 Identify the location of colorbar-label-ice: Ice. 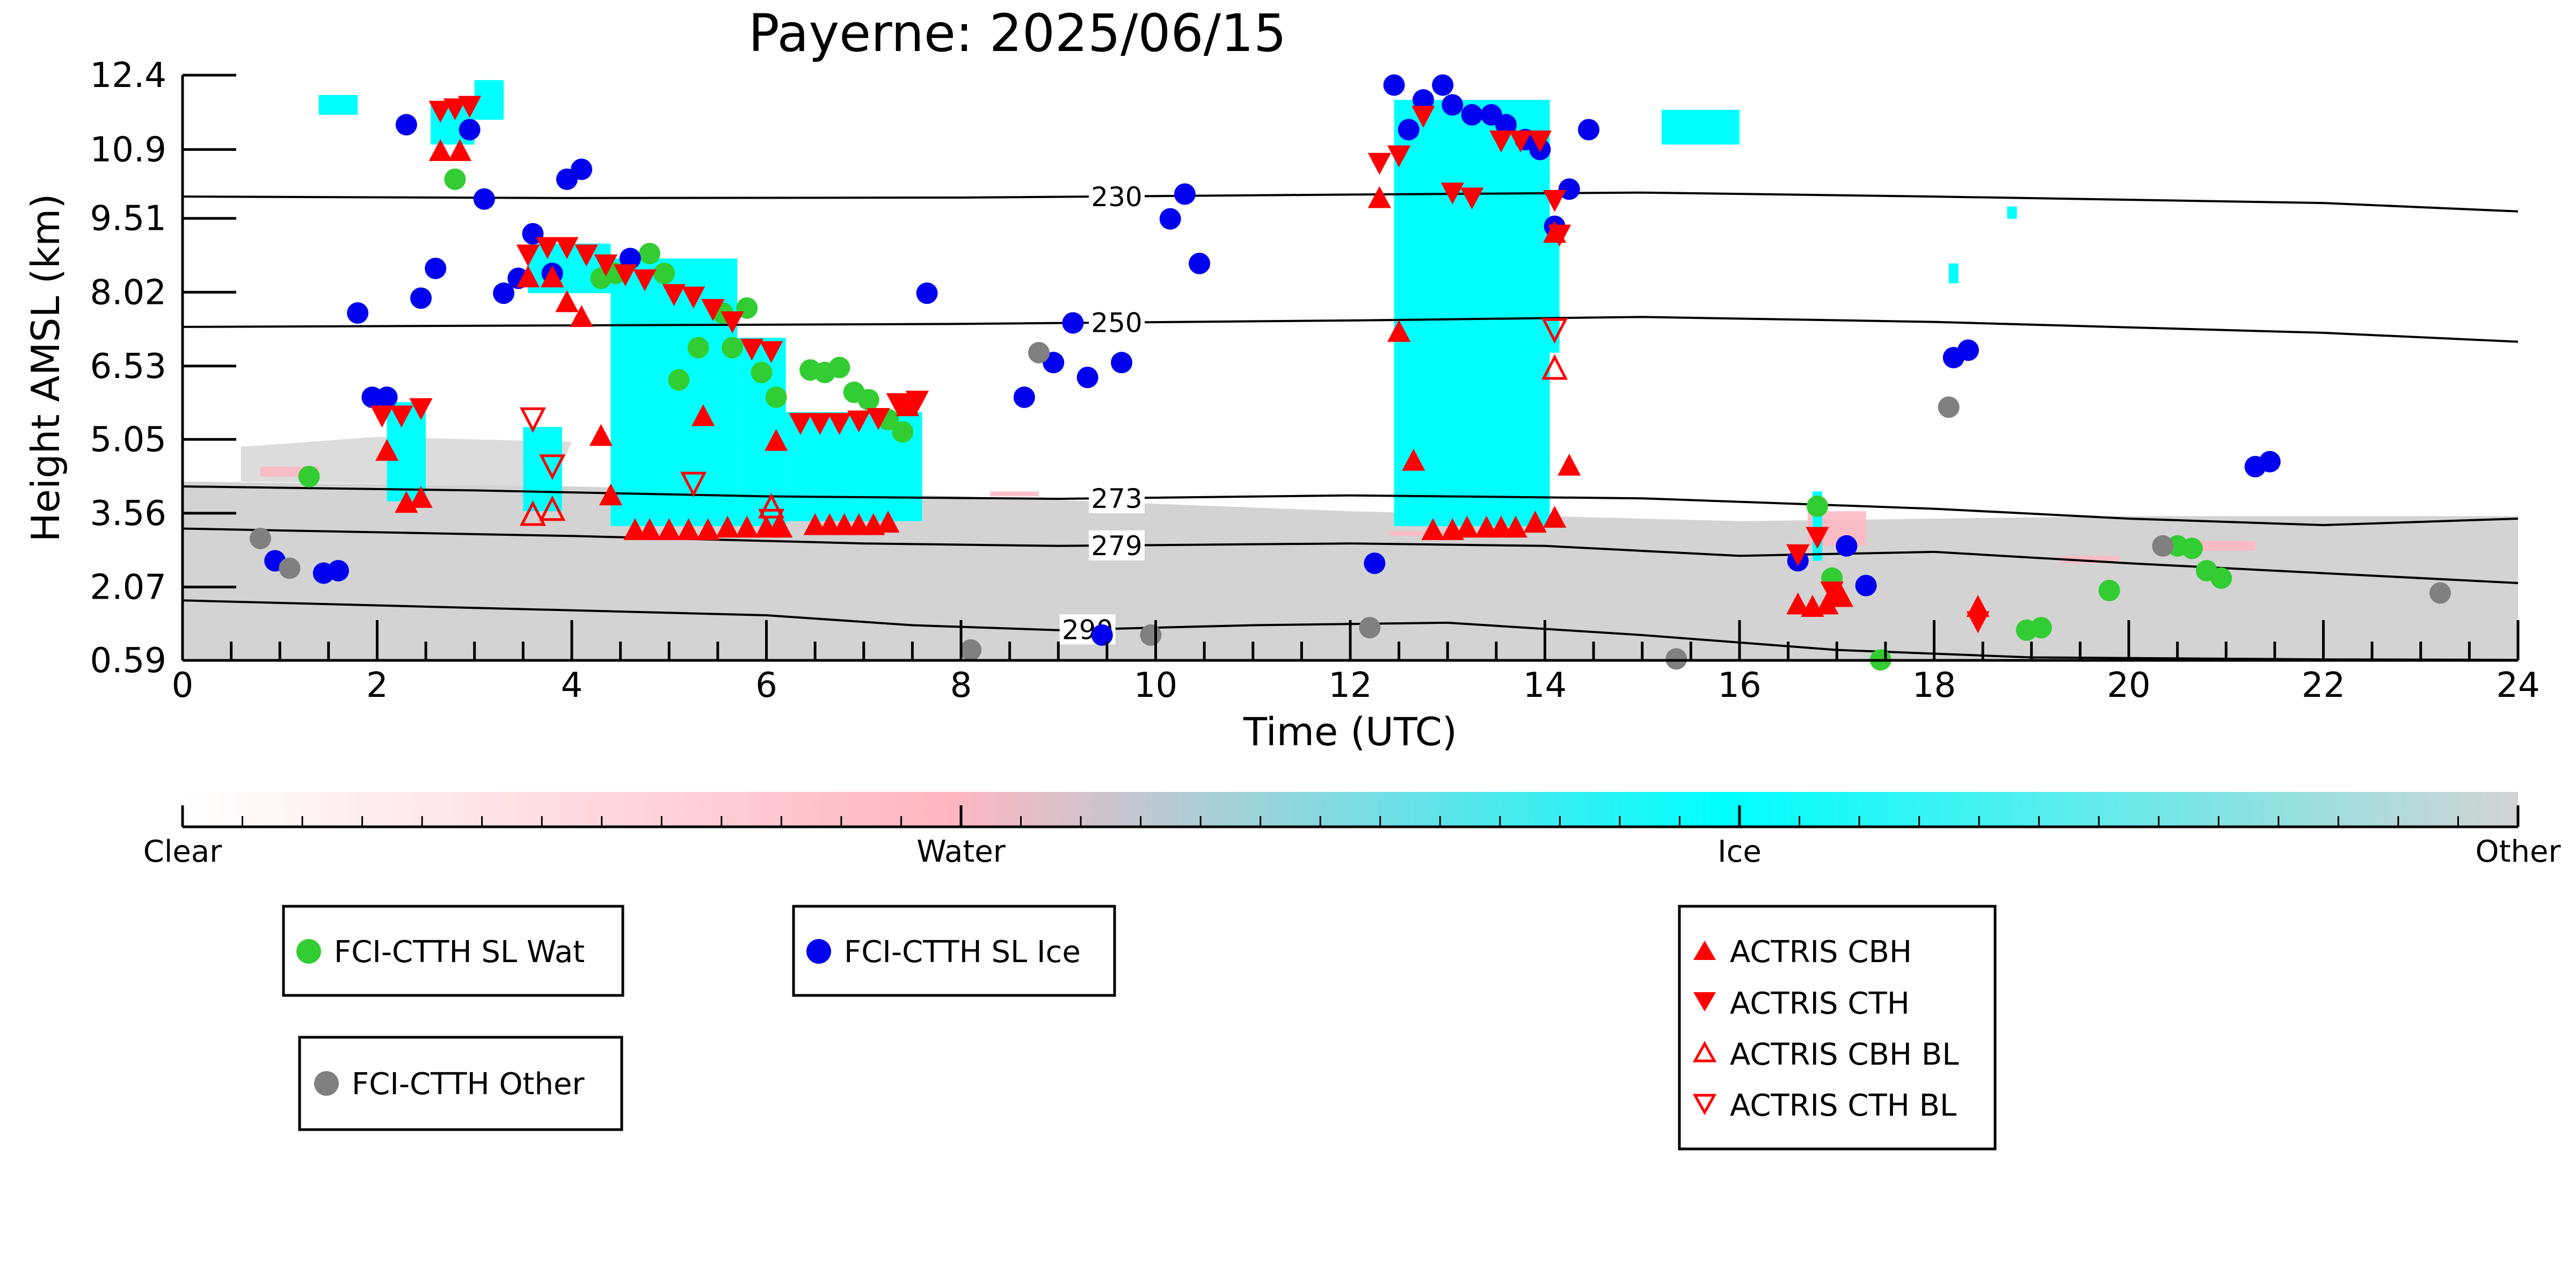
(1740, 851).